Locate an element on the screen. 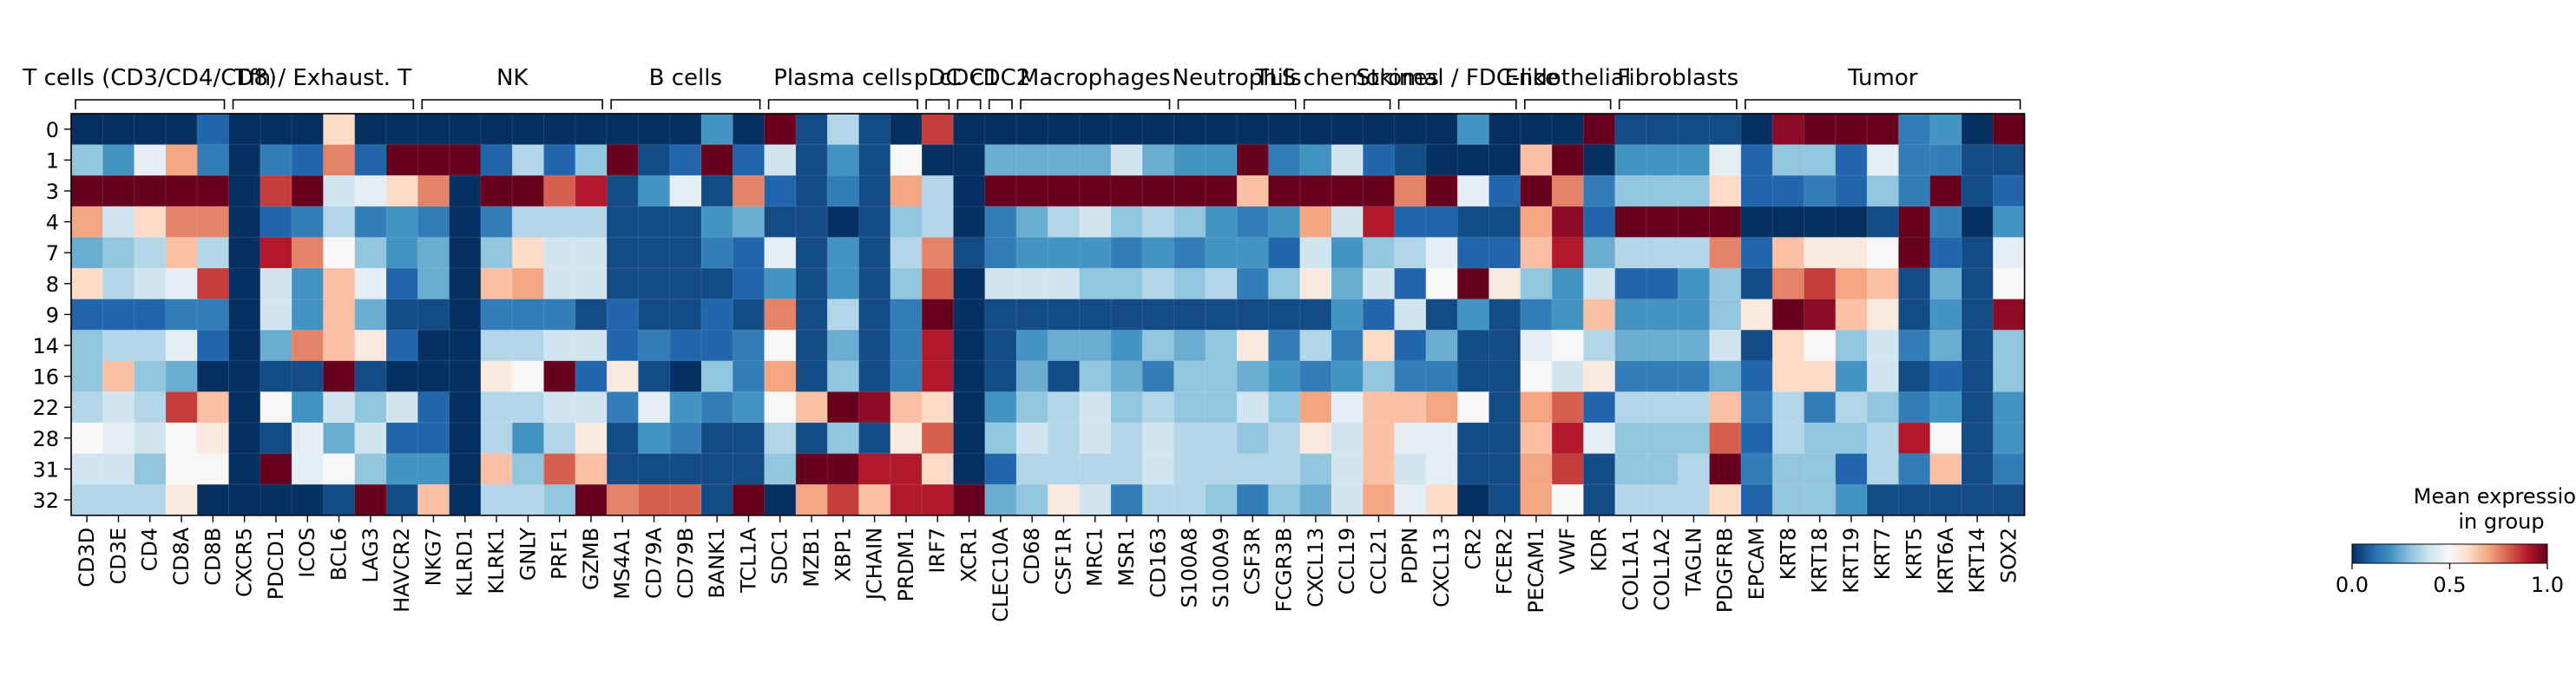  group-label: Neutrophils is located at coordinates (1237, 78).